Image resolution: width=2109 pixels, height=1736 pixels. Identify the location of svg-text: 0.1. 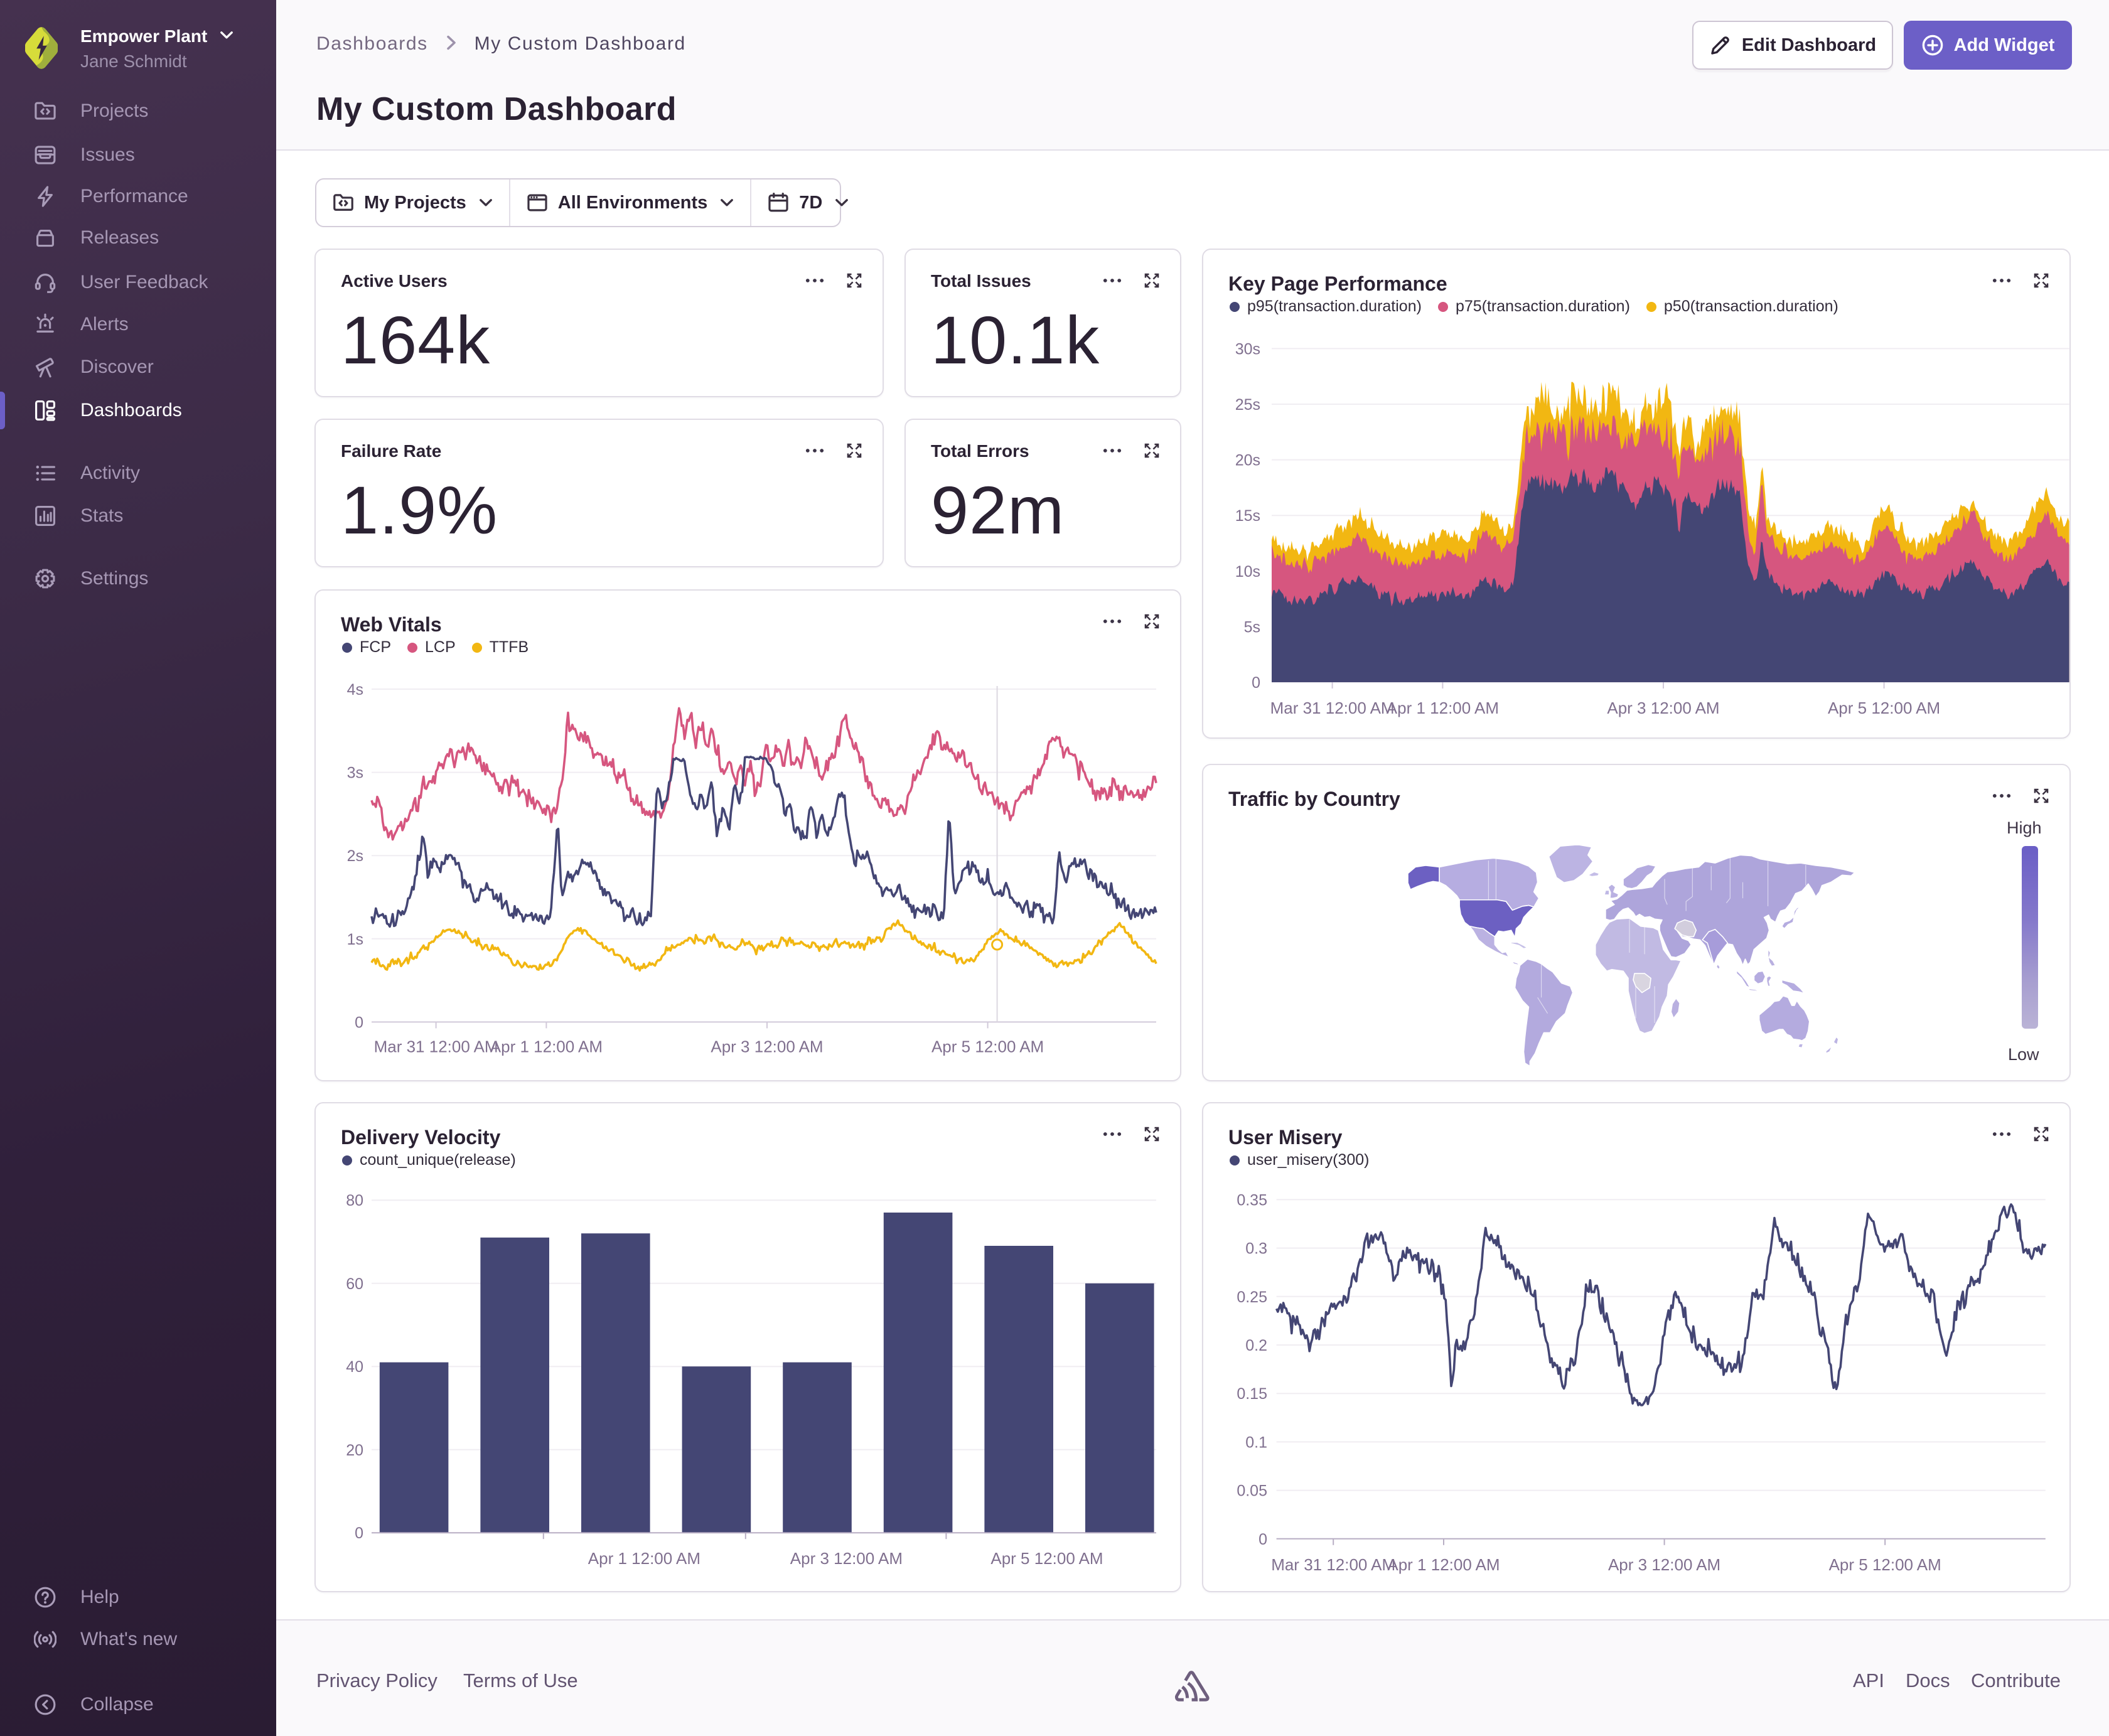
(1256, 1443).